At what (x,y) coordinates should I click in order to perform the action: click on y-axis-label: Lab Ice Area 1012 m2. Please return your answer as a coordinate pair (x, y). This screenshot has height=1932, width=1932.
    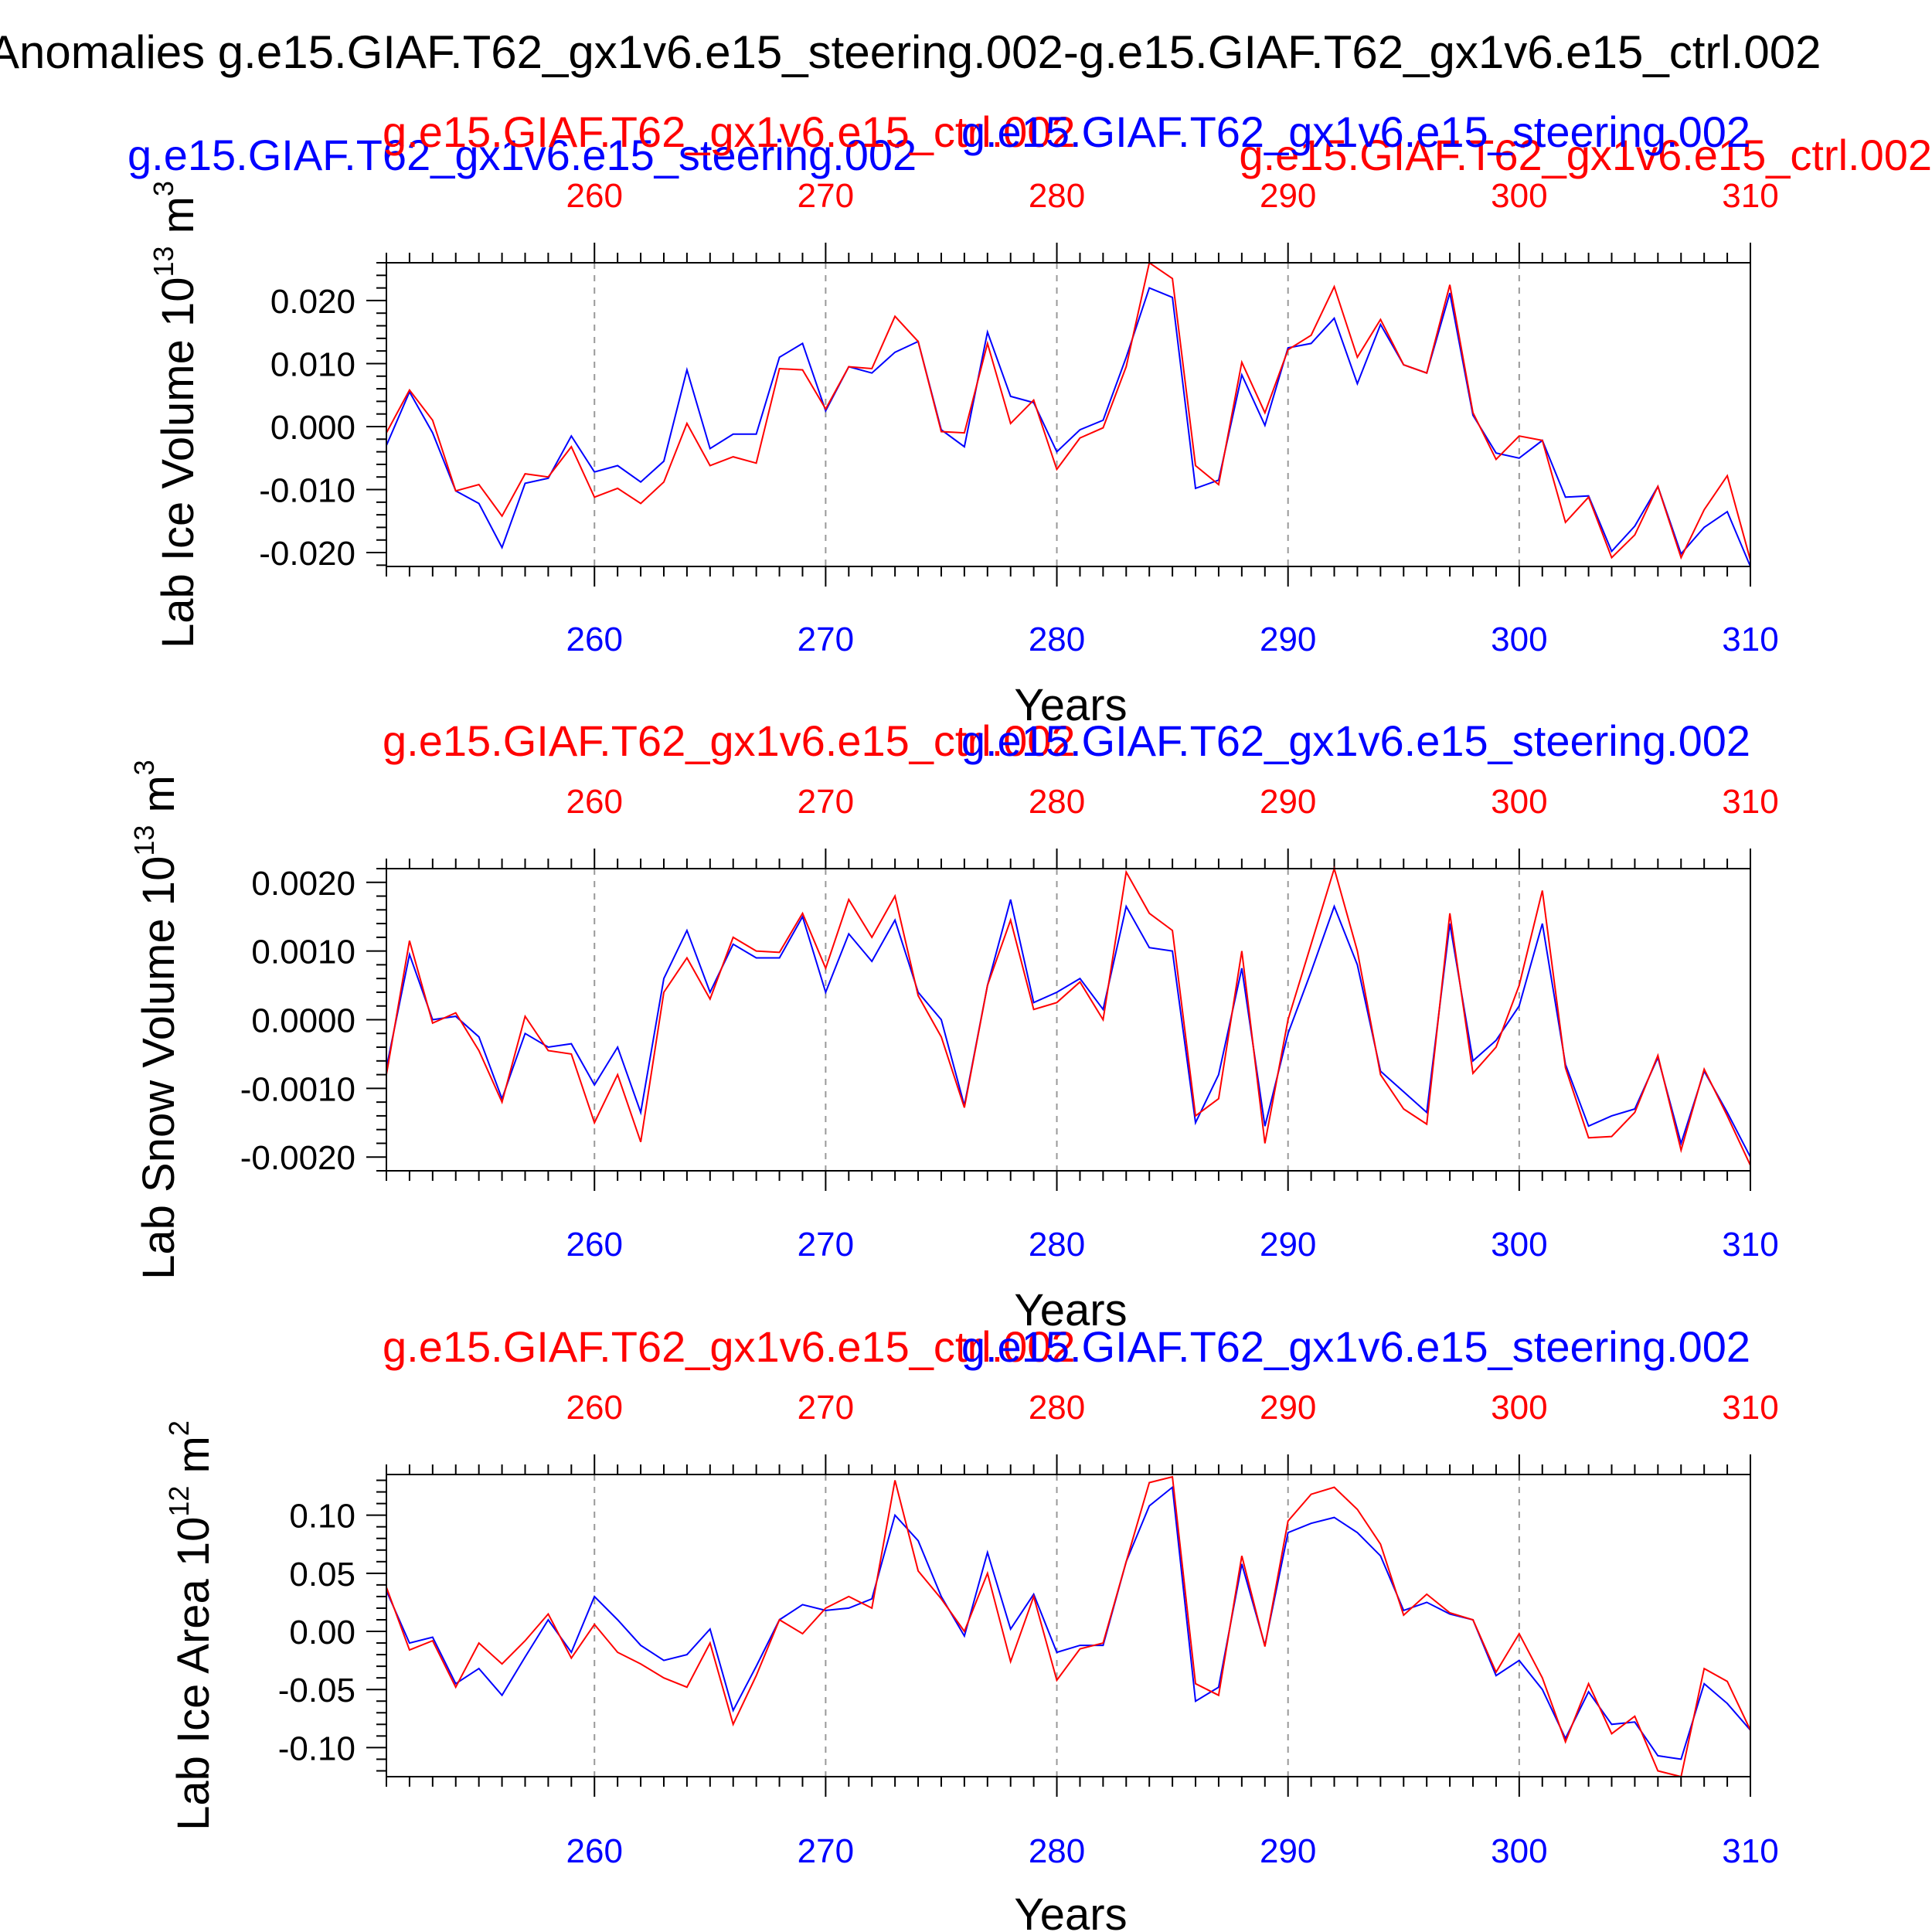
    Looking at the image, I should click on (191, 1626).